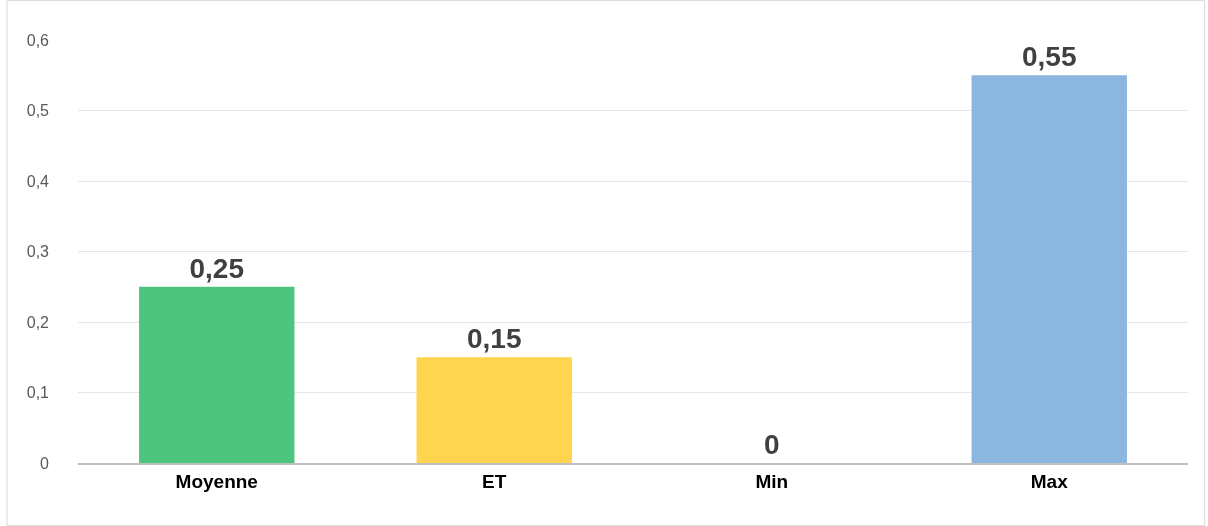  I want to click on x-tick-label: ET, so click(494, 481).